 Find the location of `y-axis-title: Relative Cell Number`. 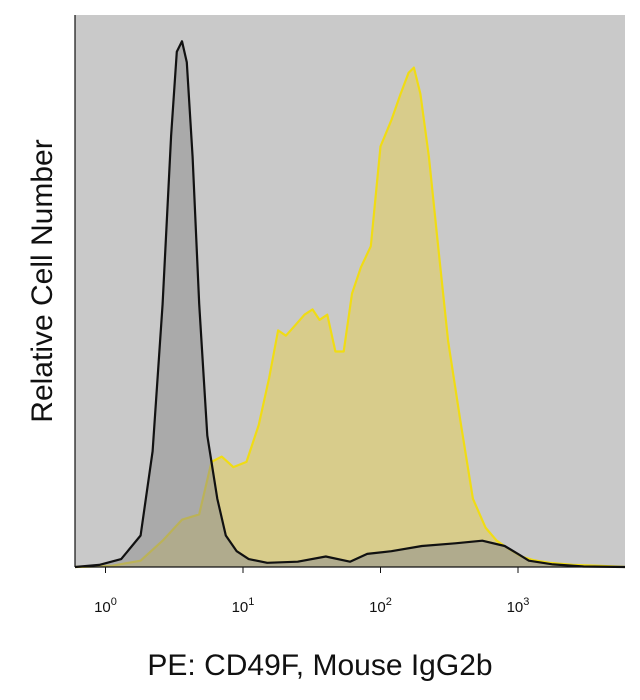

y-axis-title: Relative Cell Number is located at coordinates (42, 280).